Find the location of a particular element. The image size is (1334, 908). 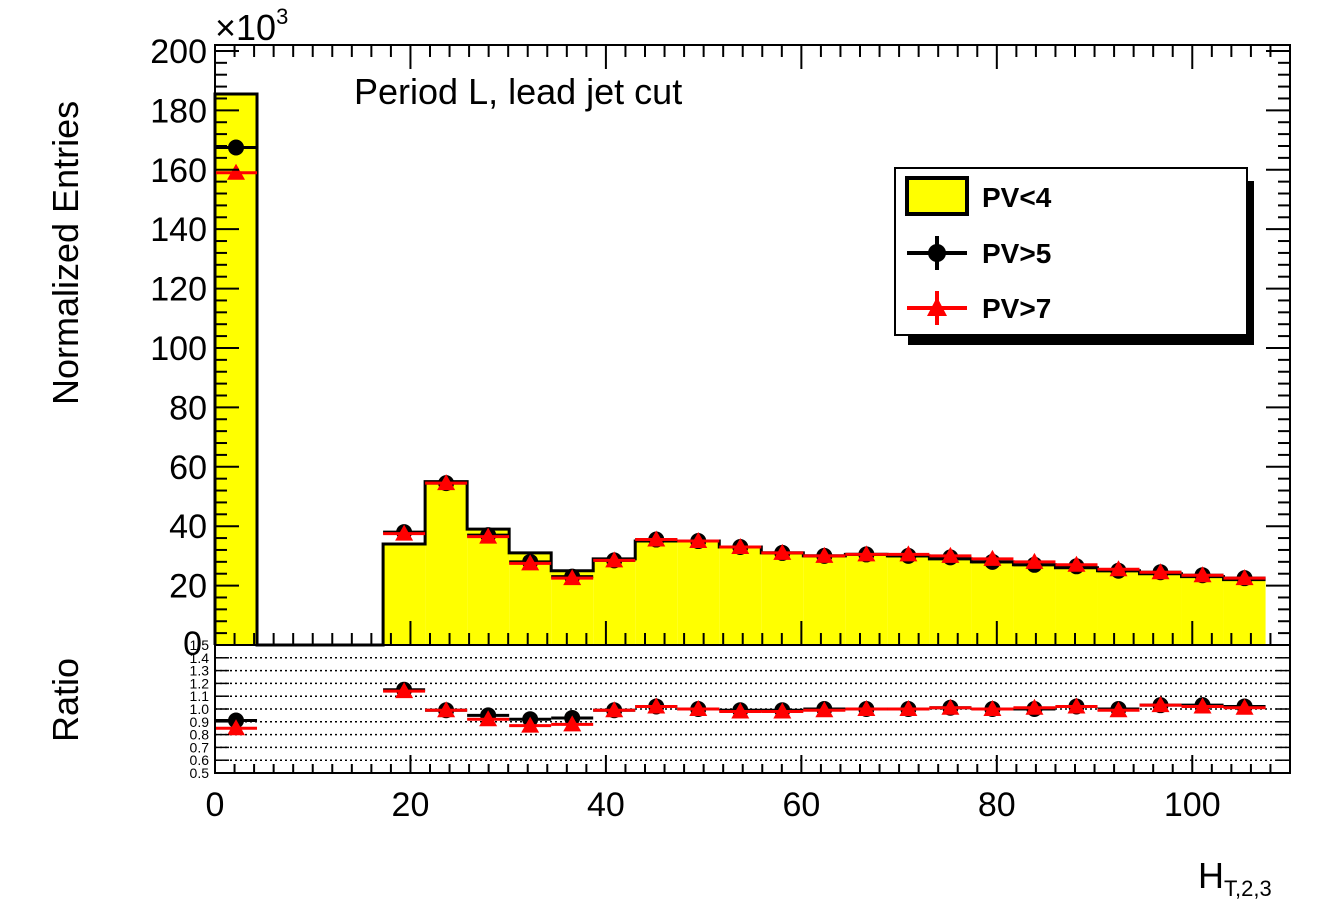

multiplier-exponent: 3 is located at coordinates (282, 16).